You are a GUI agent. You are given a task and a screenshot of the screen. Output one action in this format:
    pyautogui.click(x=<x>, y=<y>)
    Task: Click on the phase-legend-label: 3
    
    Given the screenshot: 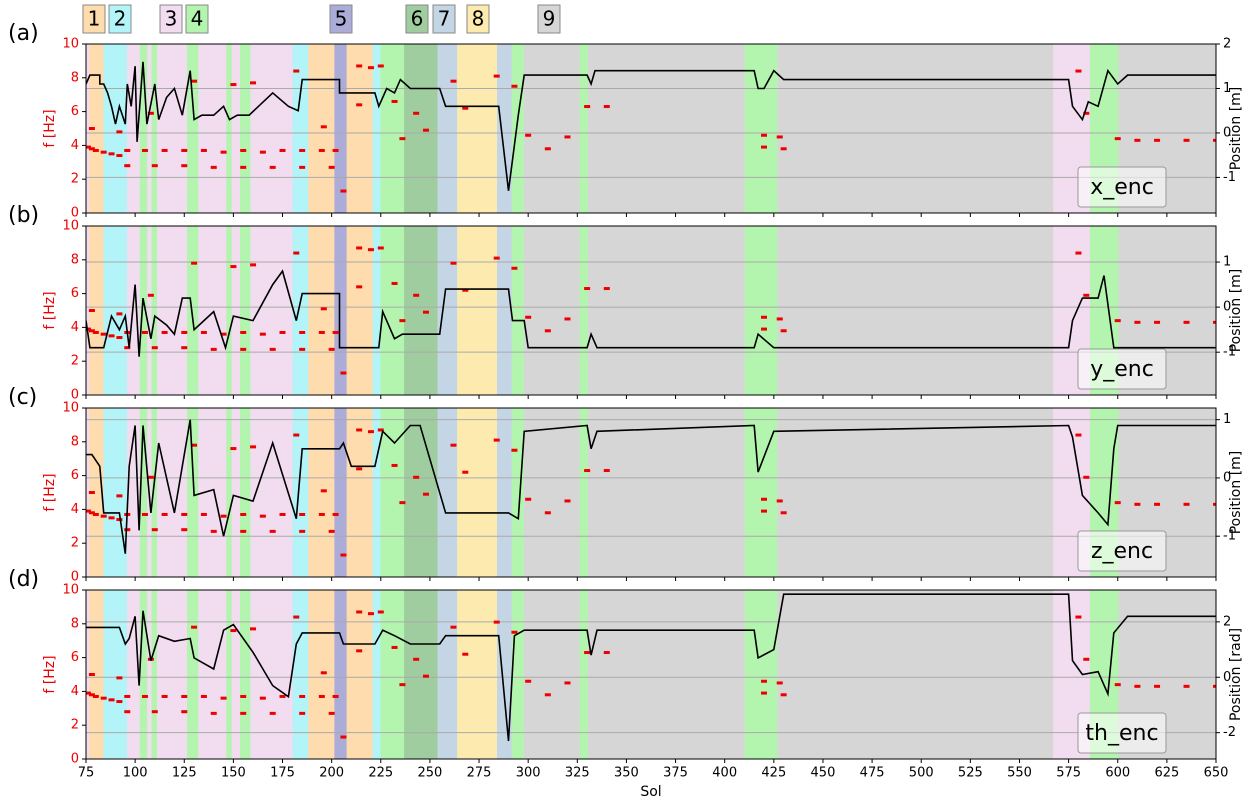 What is the action you would take?
    pyautogui.click(x=171, y=19)
    